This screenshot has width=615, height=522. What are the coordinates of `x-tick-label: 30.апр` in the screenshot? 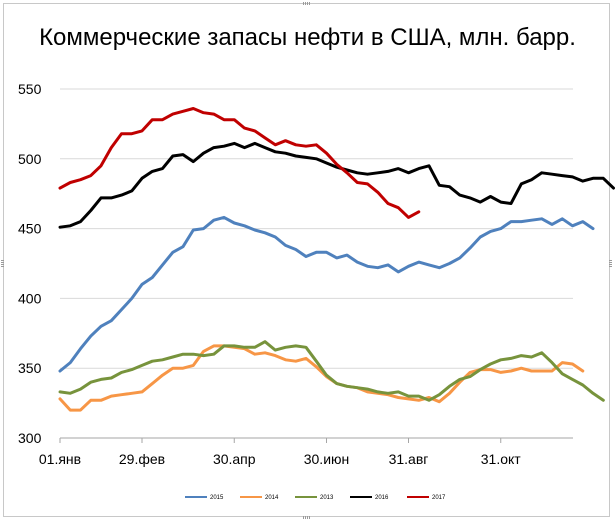 It's located at (234, 459).